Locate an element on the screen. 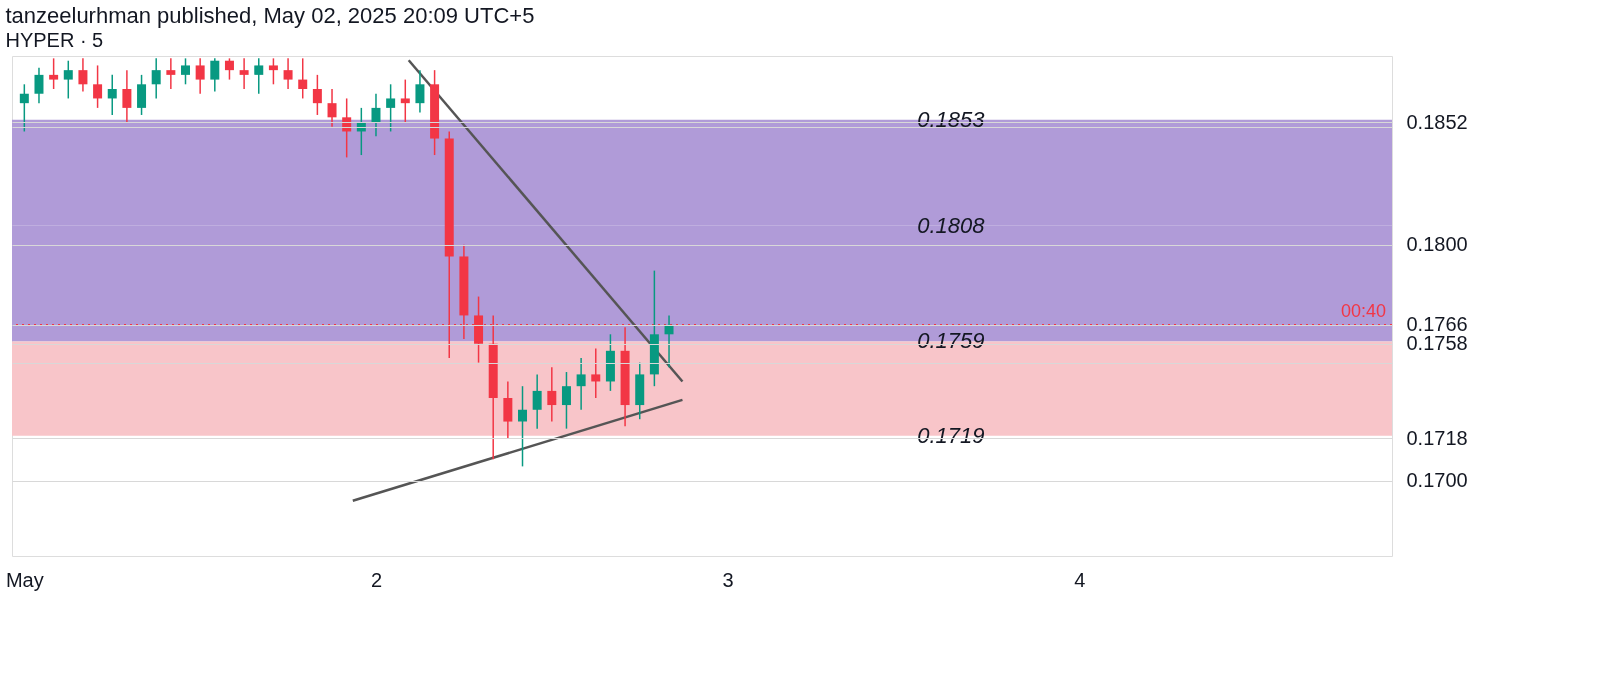  annotation: 0.1759 is located at coordinates (951, 341).